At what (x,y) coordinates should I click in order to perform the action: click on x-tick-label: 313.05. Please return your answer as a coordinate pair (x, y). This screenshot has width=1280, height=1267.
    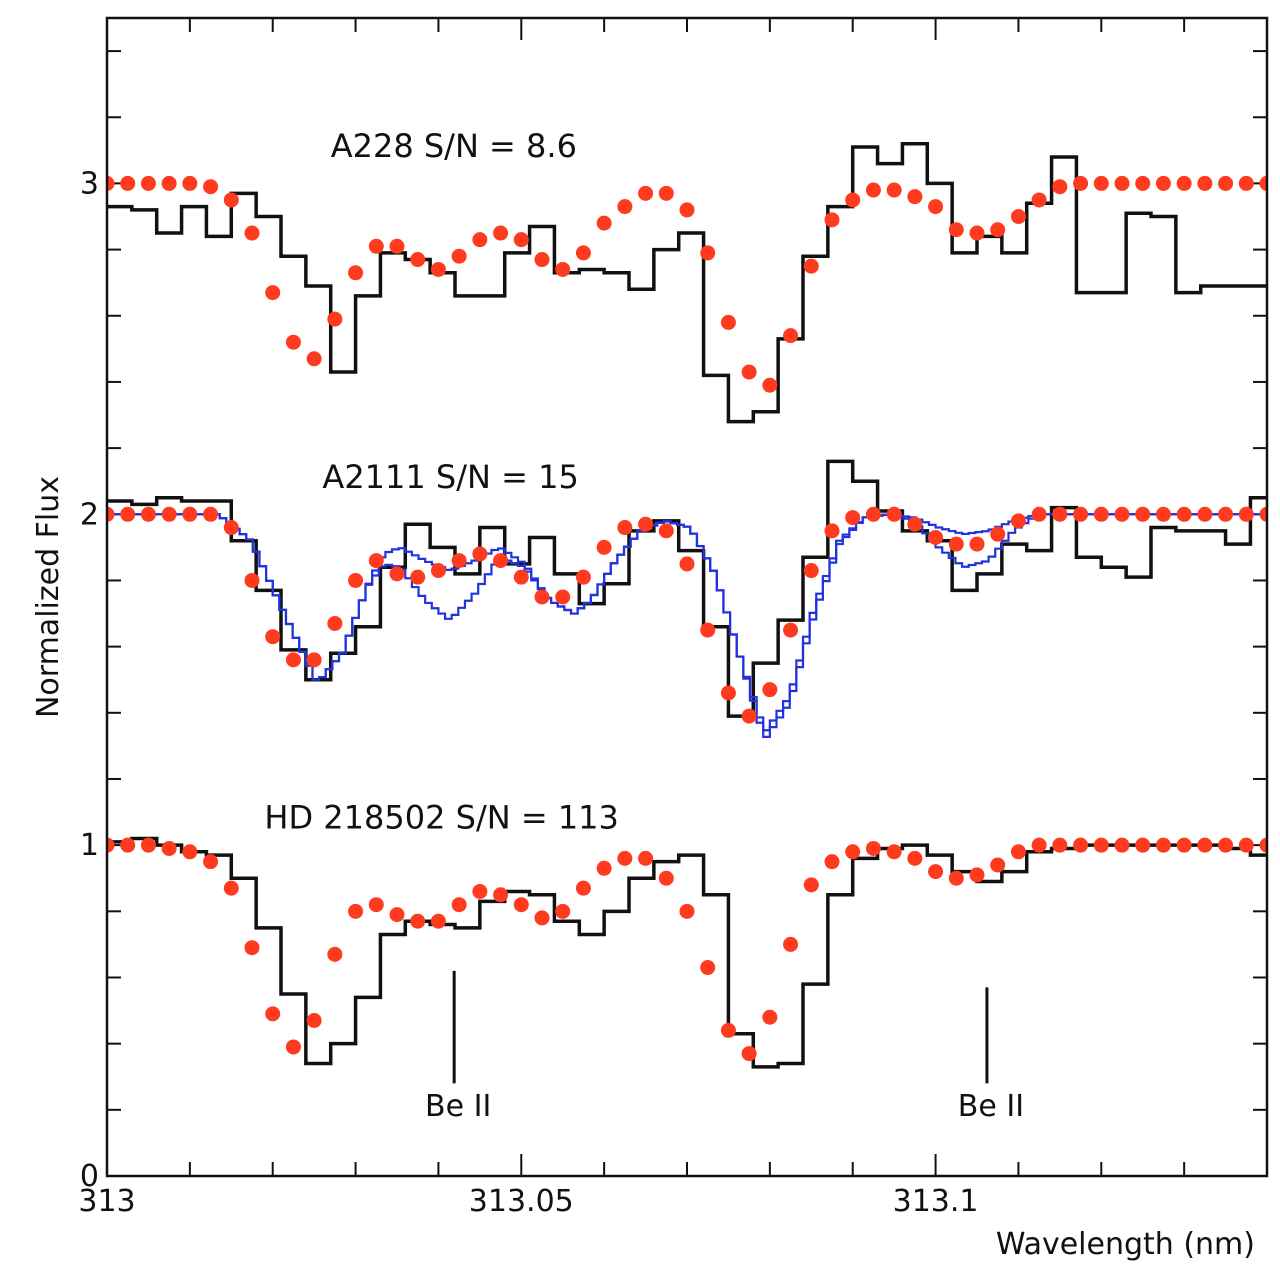
    Looking at the image, I should click on (521, 1201).